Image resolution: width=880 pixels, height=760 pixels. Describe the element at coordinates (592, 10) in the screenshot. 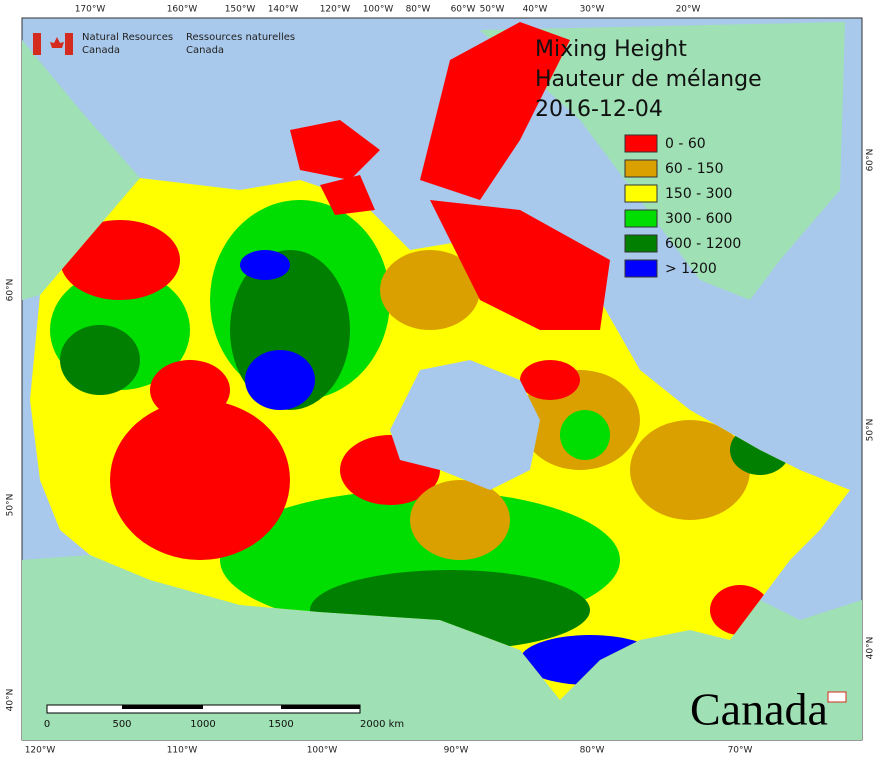

I see `lon-label: 30°W` at that location.